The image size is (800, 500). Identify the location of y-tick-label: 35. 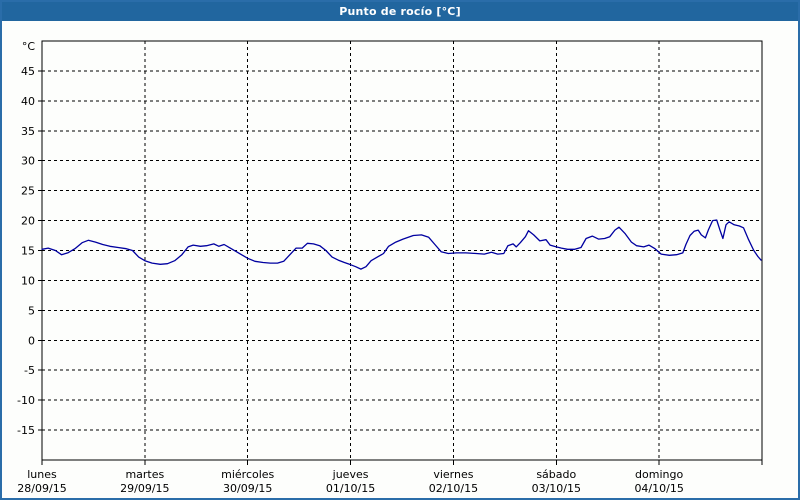
(28, 131).